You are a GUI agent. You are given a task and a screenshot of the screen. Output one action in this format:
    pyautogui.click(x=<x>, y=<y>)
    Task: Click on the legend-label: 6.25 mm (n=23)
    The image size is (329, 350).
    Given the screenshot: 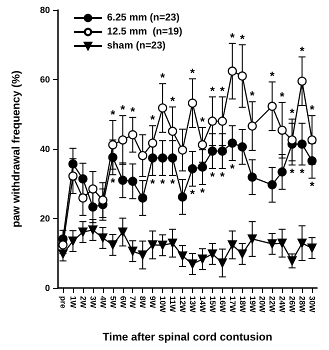 What is the action you would take?
    pyautogui.click(x=143, y=18)
    